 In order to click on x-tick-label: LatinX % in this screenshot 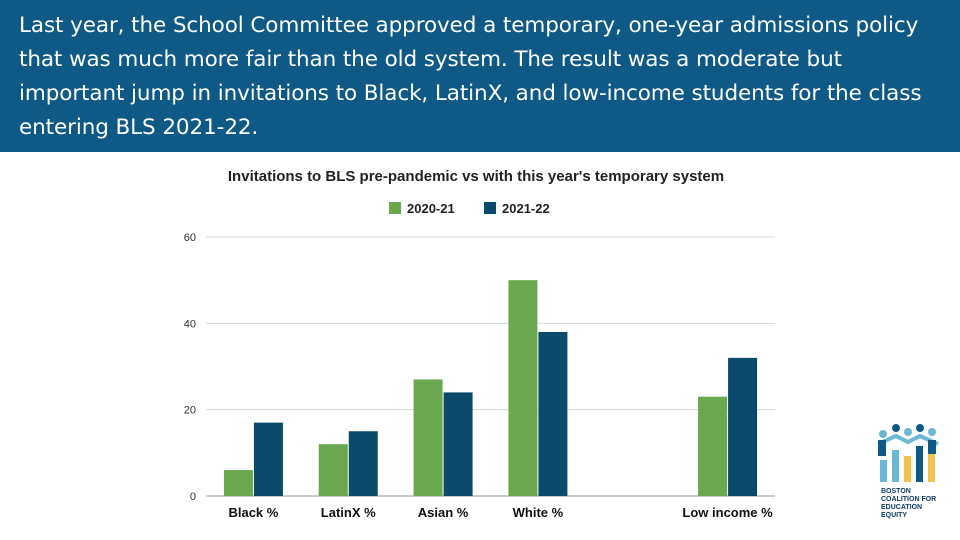, I will do `click(348, 512)`.